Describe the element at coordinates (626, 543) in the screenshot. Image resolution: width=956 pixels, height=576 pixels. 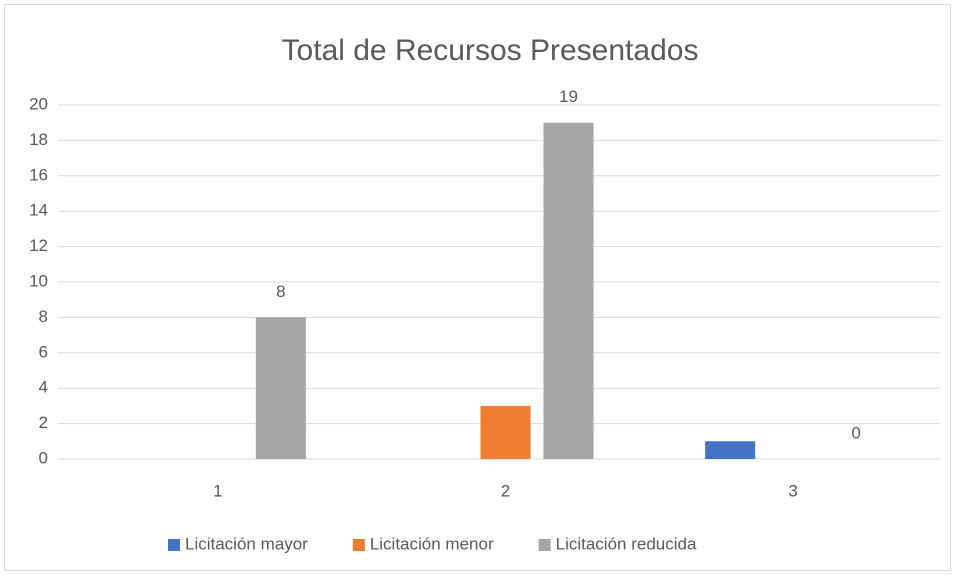
I see `legend-label: Licitación reducida` at that location.